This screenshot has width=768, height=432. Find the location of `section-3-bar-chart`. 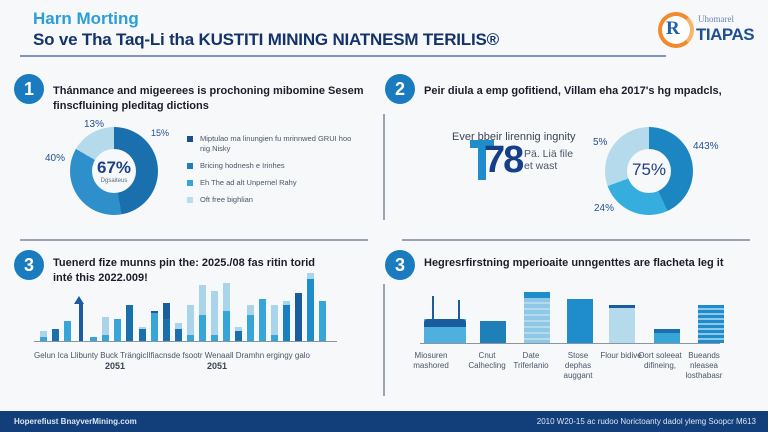

section-3-bar-chart is located at coordinates (185, 306).